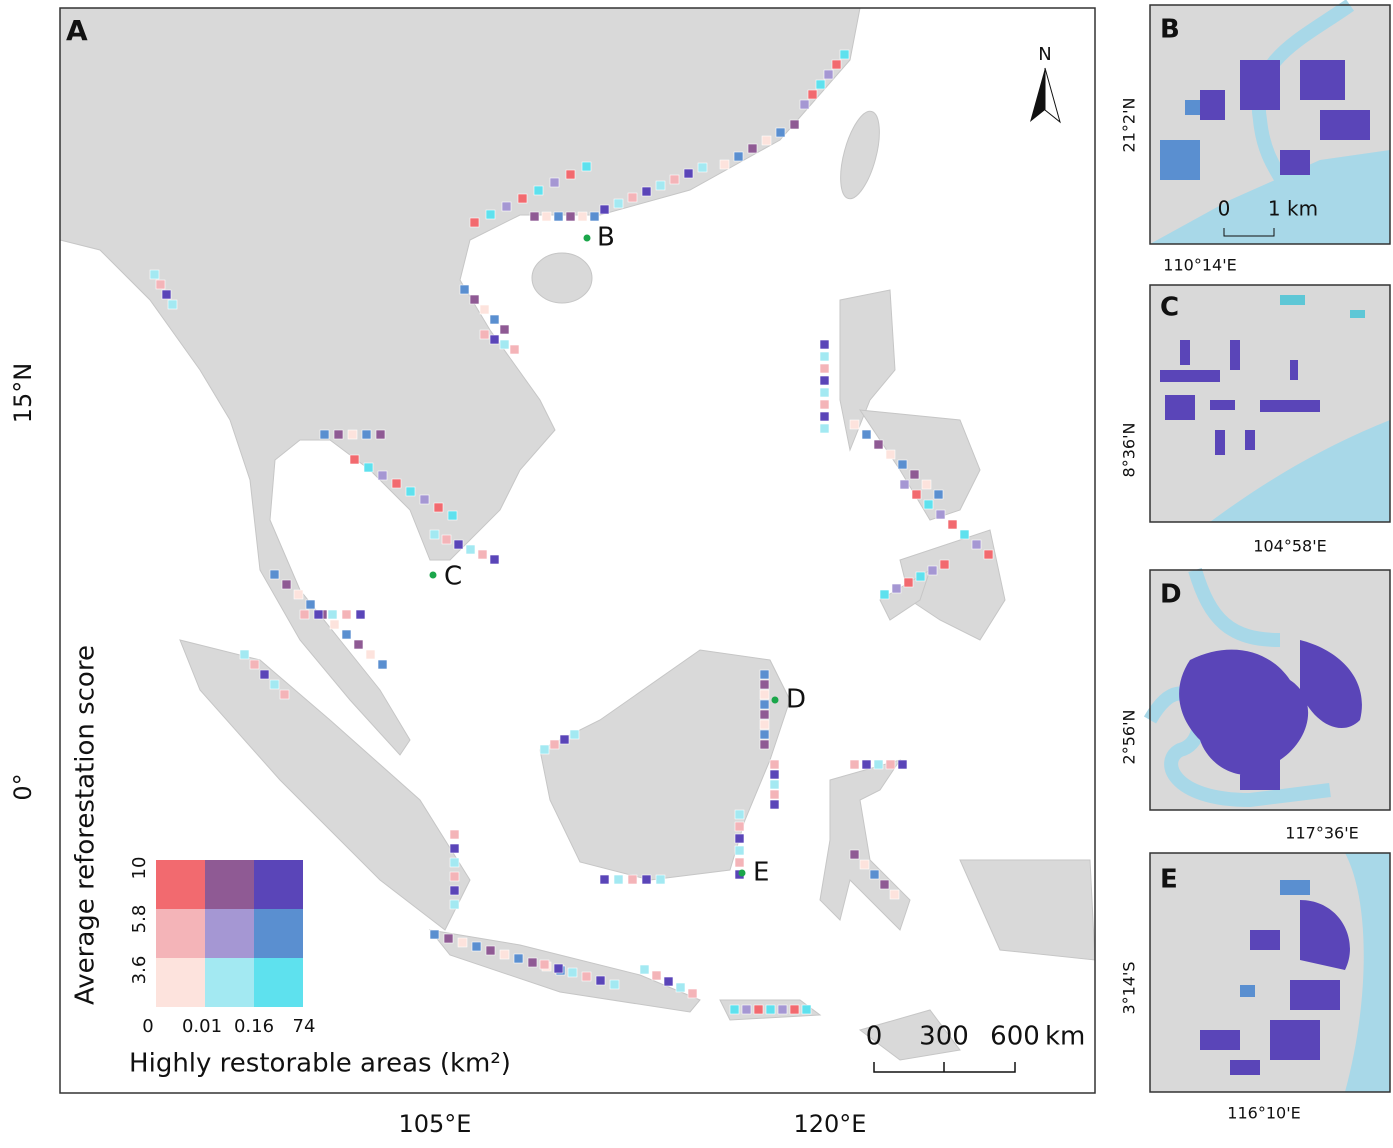  What do you see at coordinates (202, 1026) in the screenshot?
I see `legend-x-tick: 0.01` at bounding box center [202, 1026].